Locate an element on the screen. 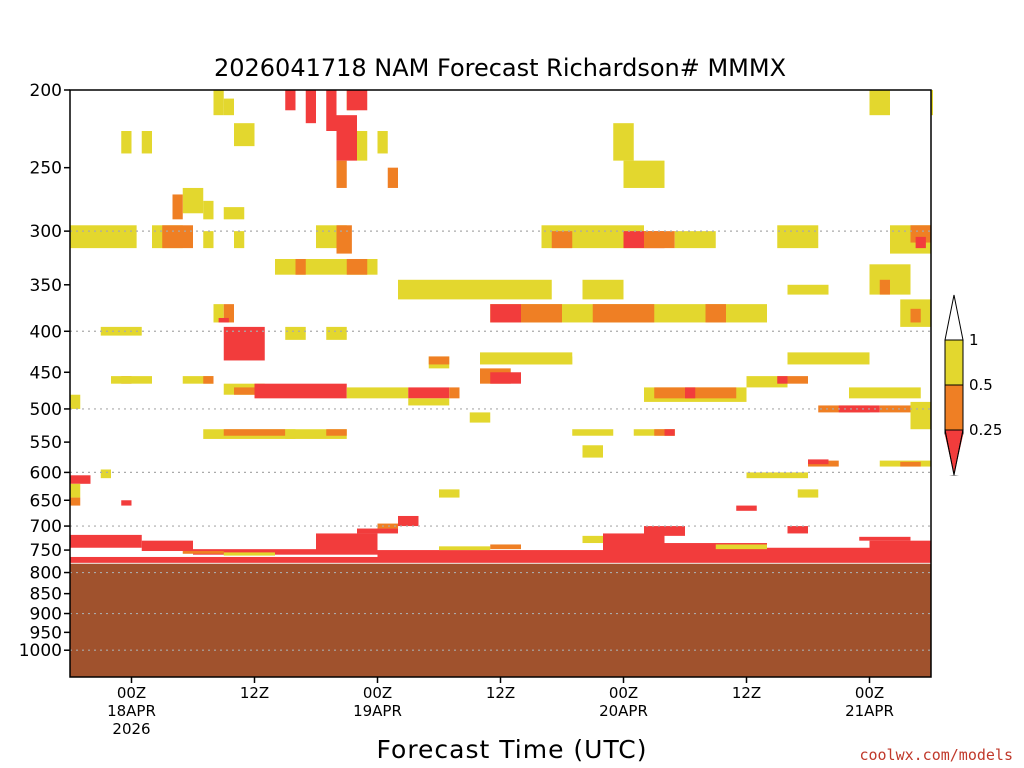  legend-level-label: 0.5 is located at coordinates (981, 385).